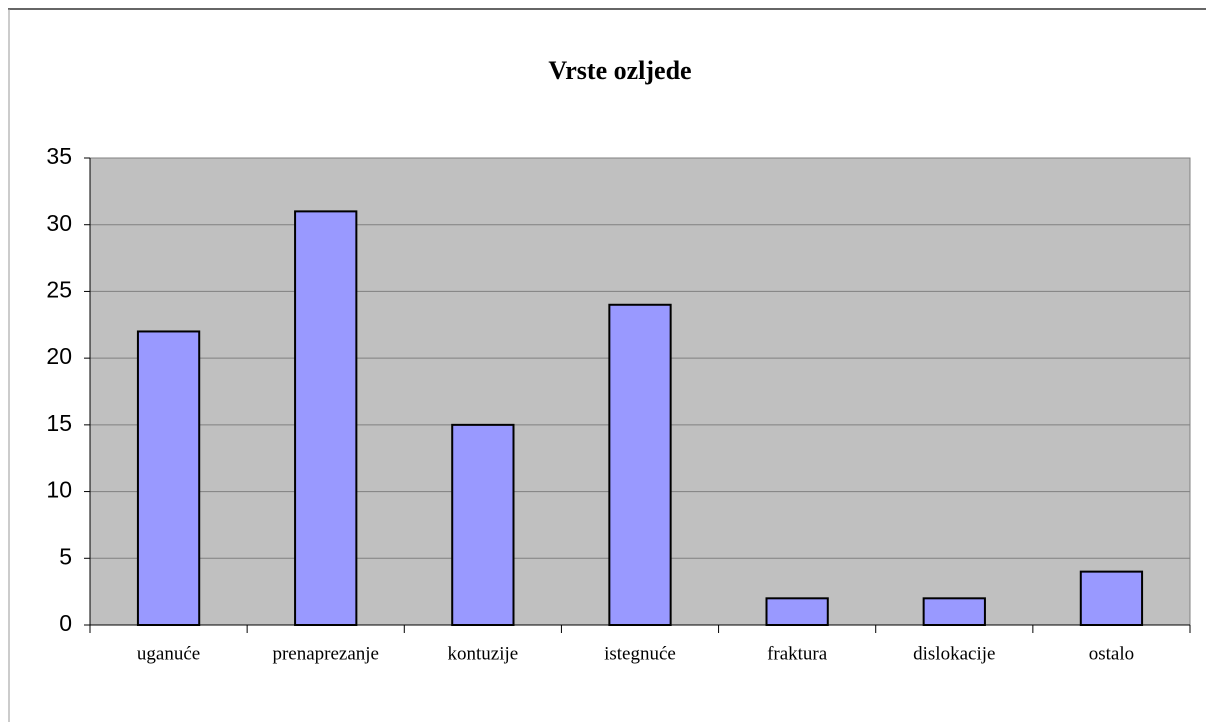 The height and width of the screenshot is (722, 1206). I want to click on x-tick-label: istegnuće, so click(640, 653).